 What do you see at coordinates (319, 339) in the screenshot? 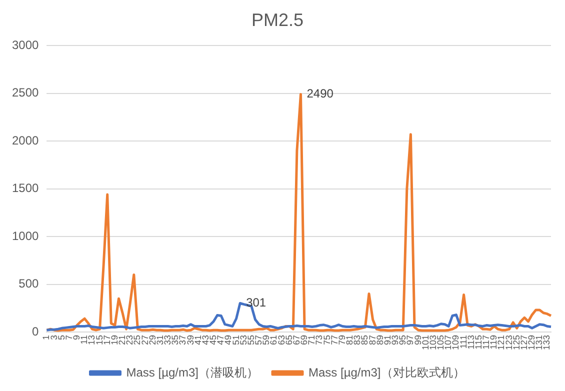
I see `x-tick-label: 73` at bounding box center [319, 339].